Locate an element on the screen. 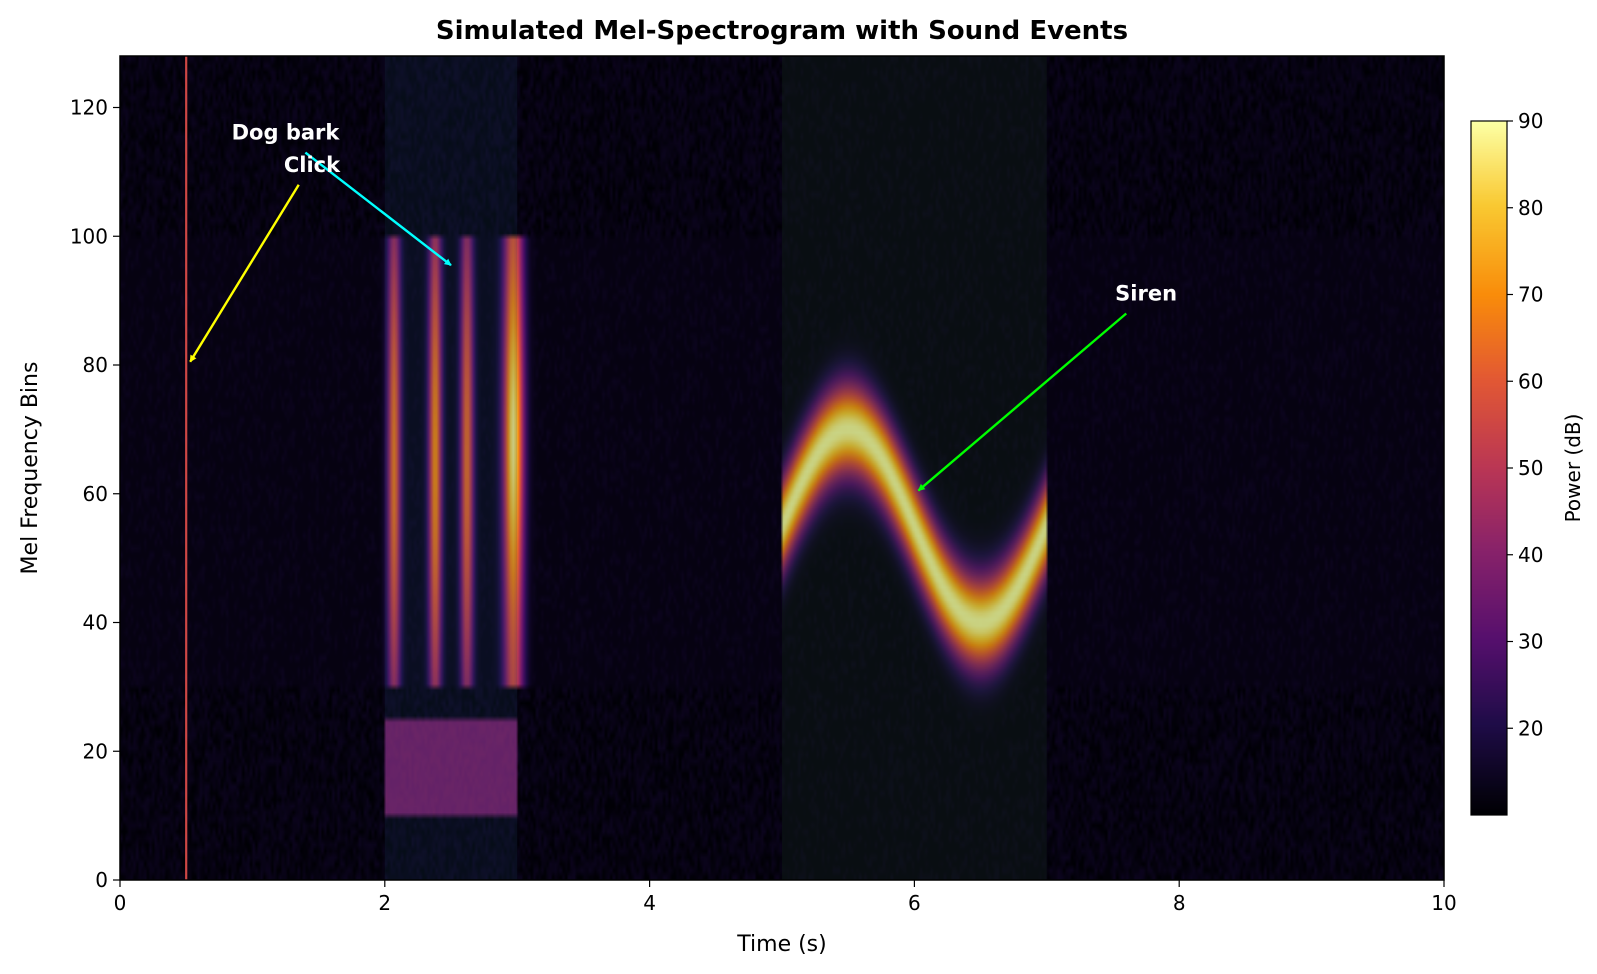  colorbar-tick-label-5: 70 is located at coordinates (1530, 295).